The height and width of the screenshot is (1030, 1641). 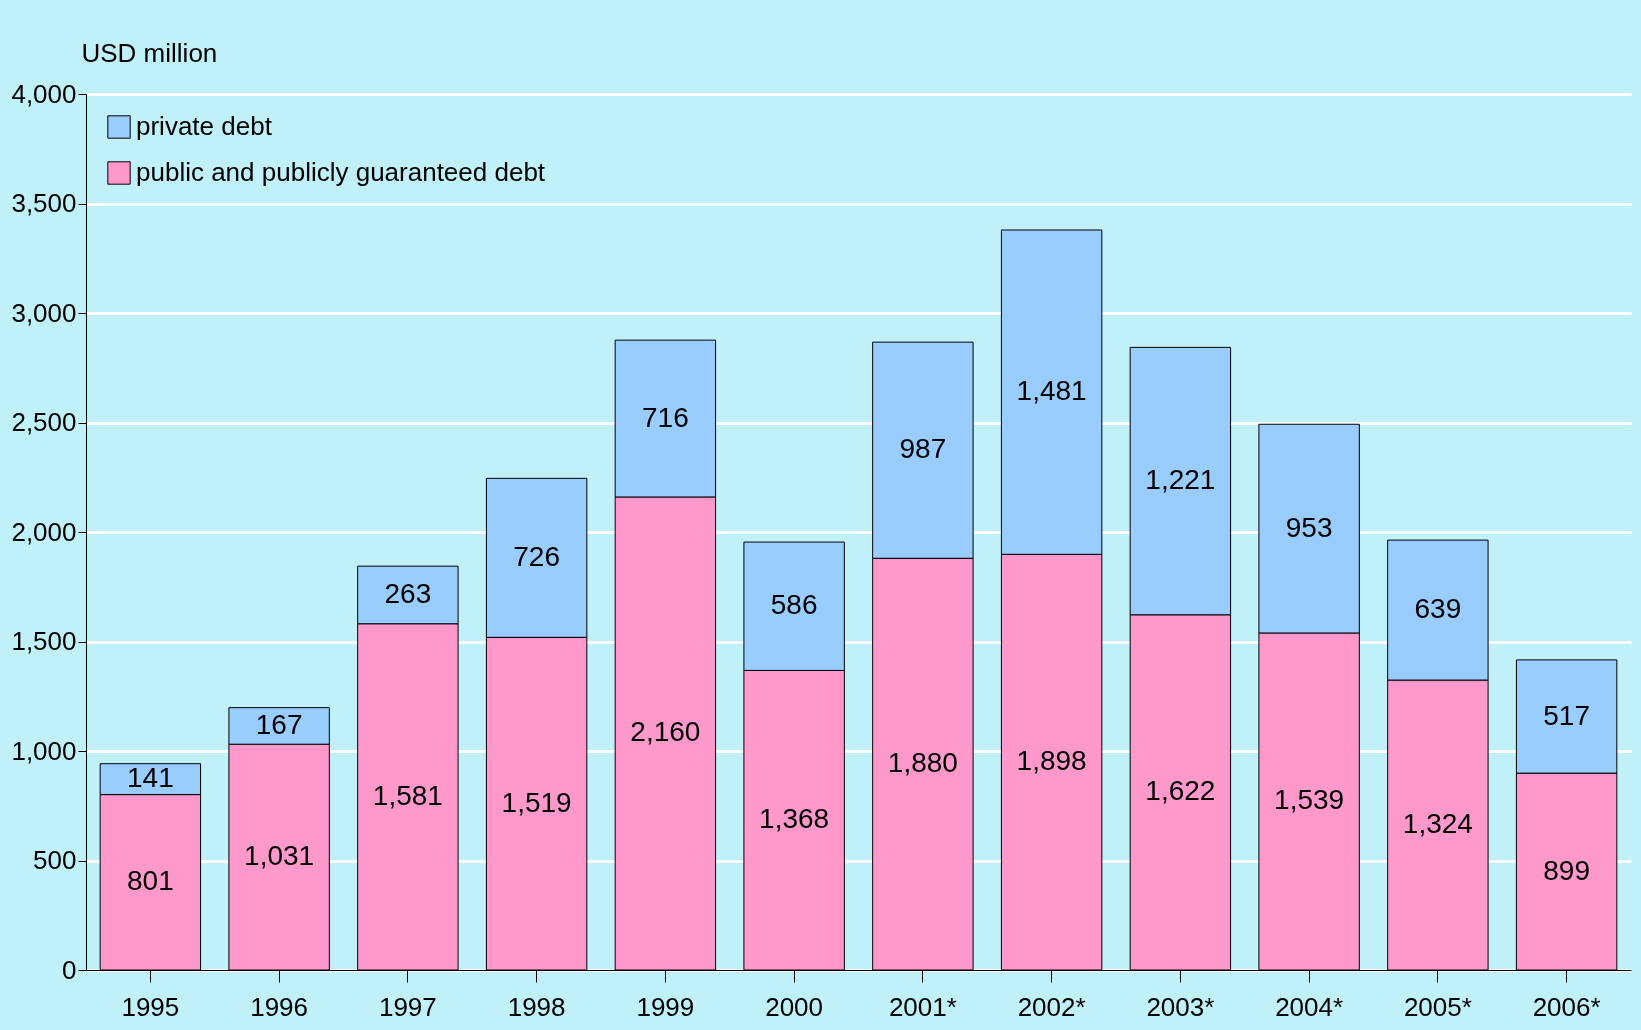 I want to click on x-tick-label: 1995, so click(x=150, y=1006).